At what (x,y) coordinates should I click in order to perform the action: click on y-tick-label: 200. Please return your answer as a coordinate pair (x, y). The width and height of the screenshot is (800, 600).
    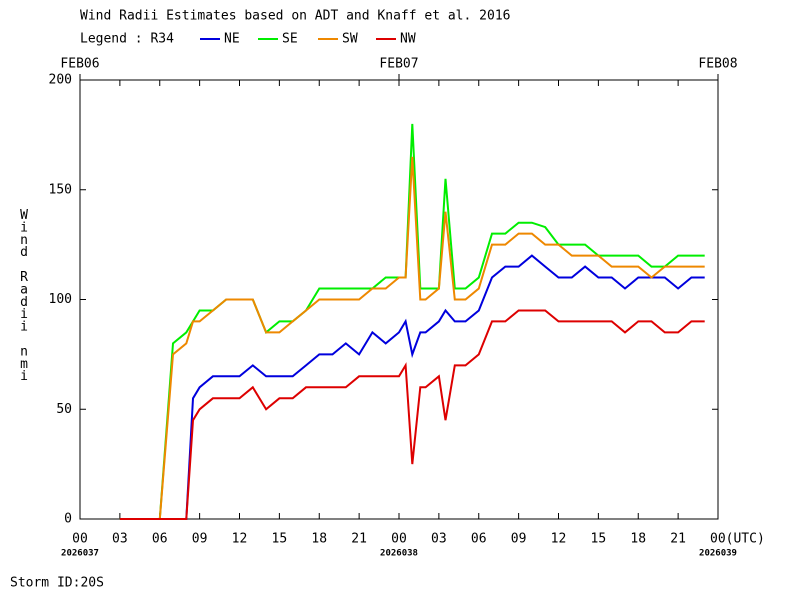
    Looking at the image, I should click on (60, 80).